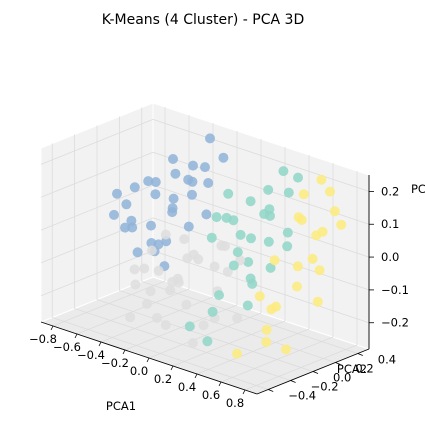 The width and height of the screenshot is (425, 432). I want to click on x-tick-label: −0.8, so click(43, 339).